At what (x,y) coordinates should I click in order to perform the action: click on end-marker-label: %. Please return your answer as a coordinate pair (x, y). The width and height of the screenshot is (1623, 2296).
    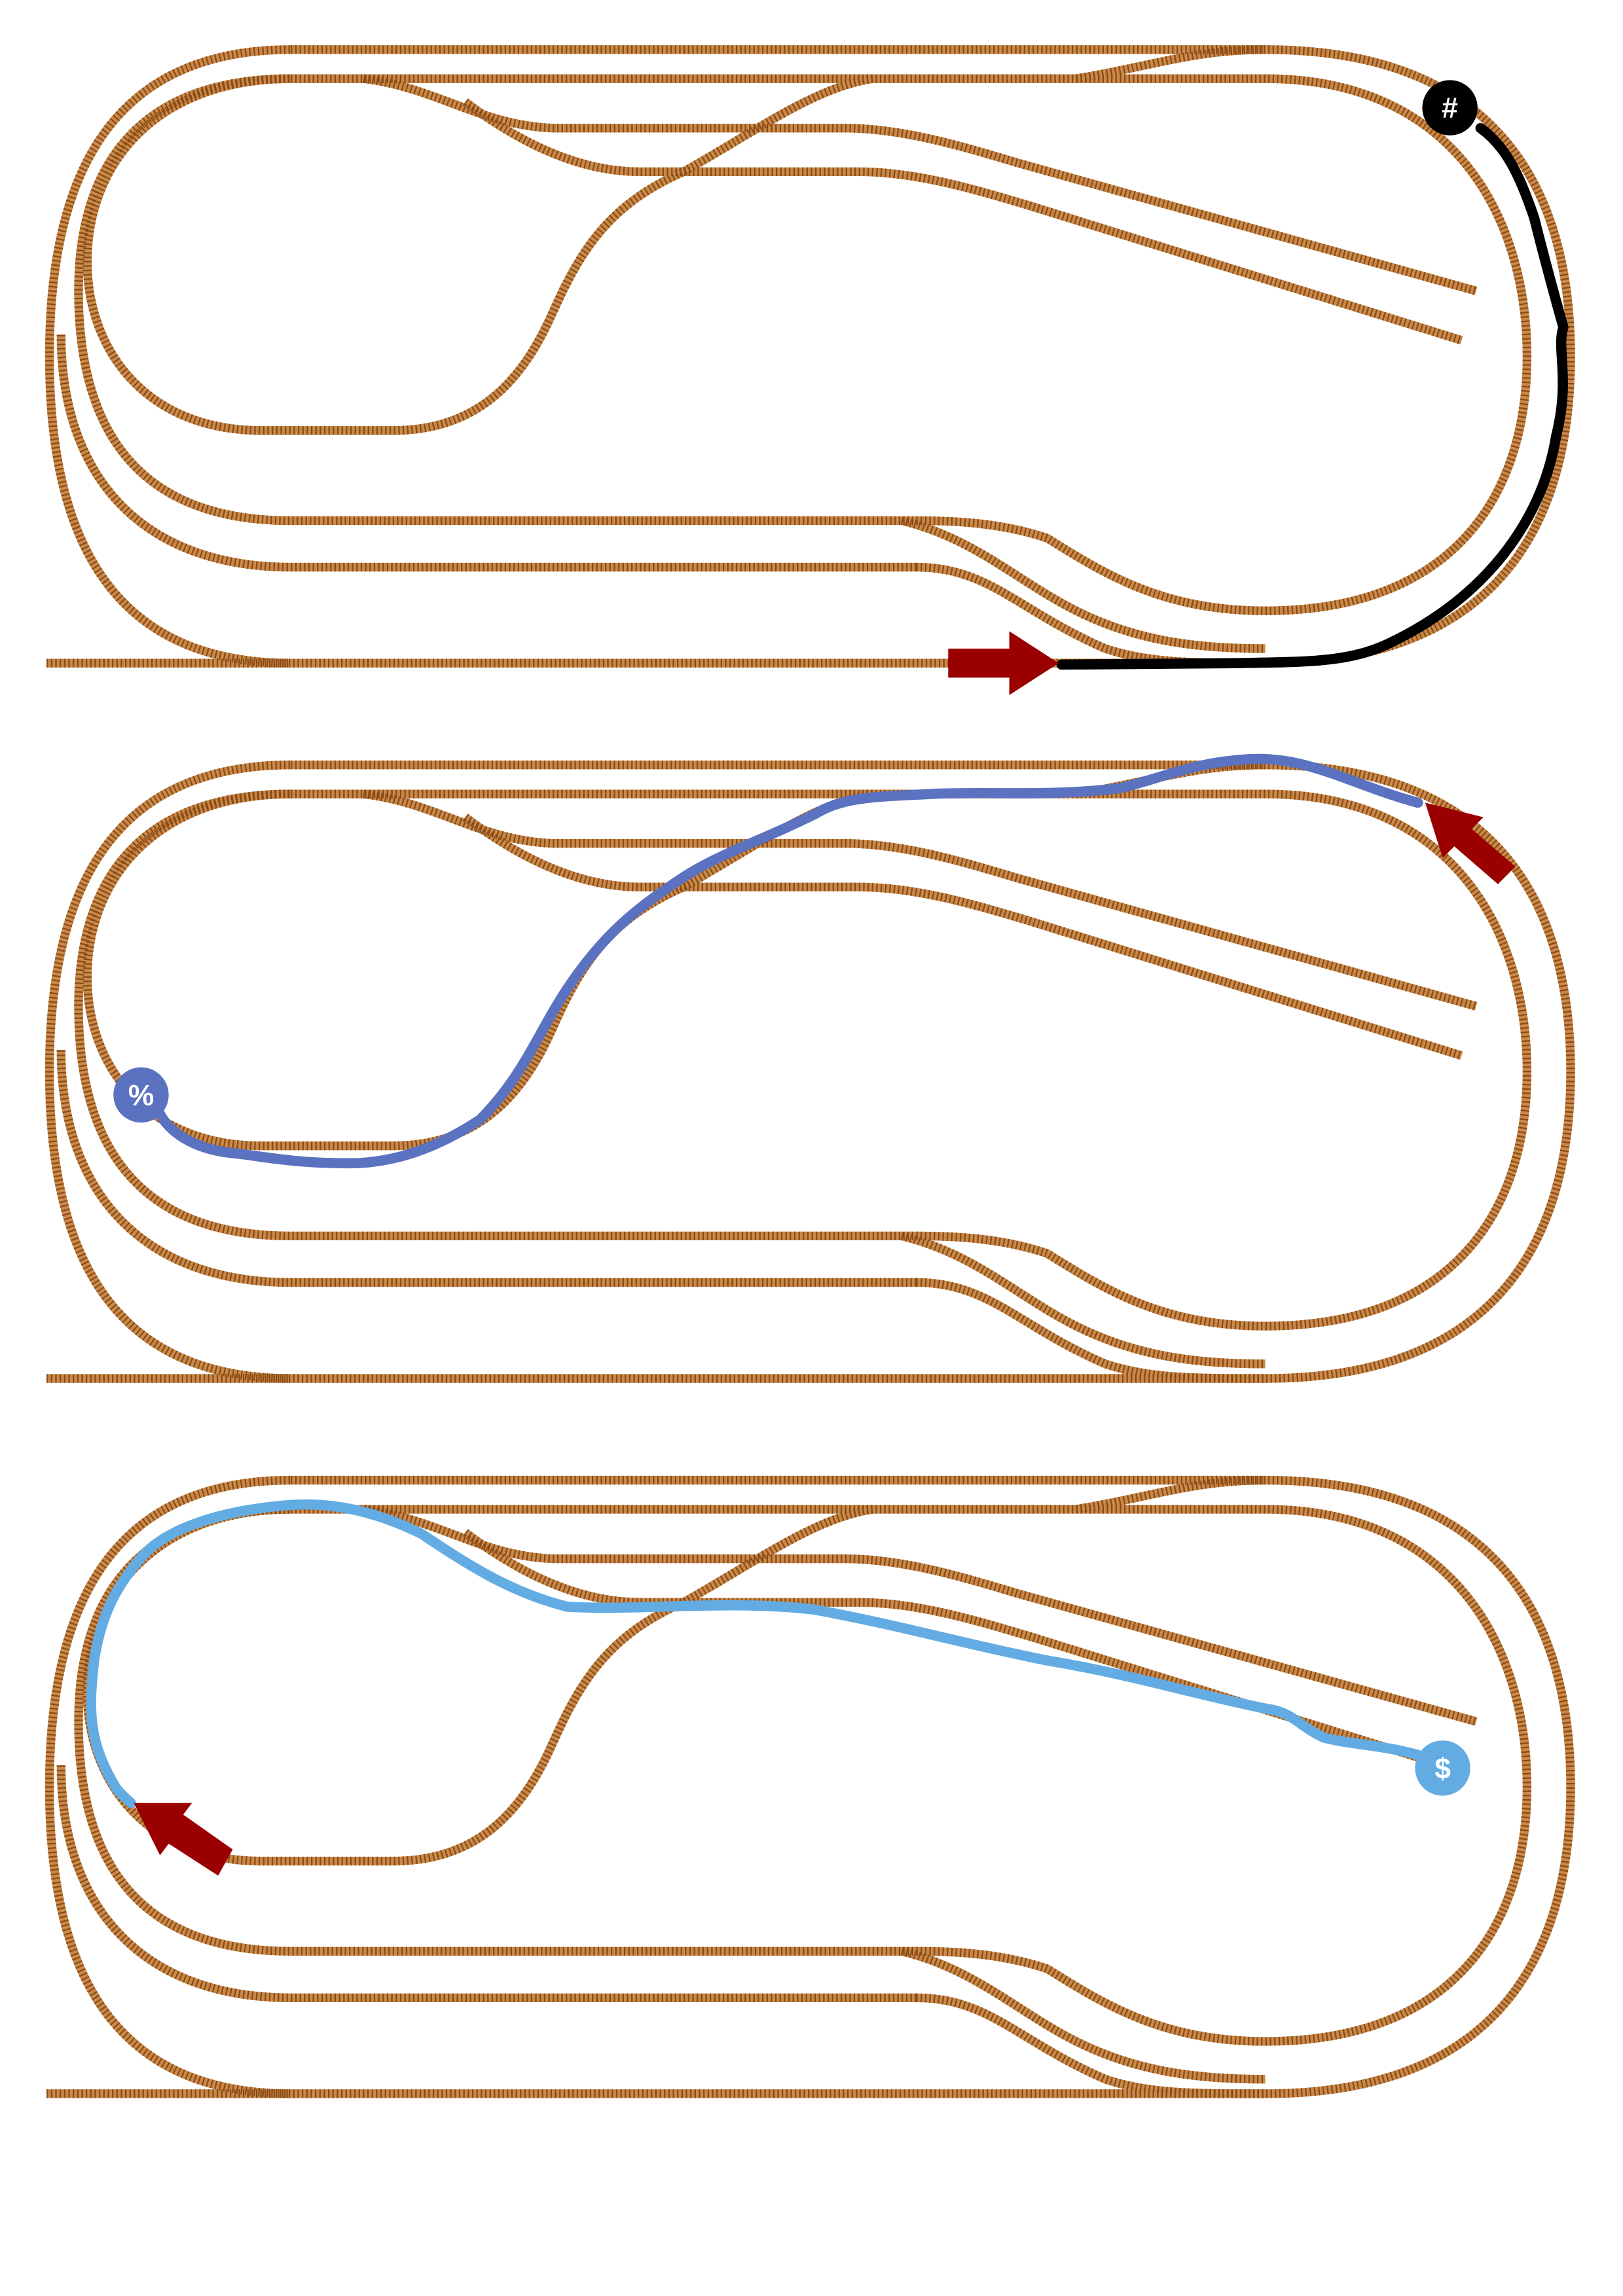
    Looking at the image, I should click on (141, 1095).